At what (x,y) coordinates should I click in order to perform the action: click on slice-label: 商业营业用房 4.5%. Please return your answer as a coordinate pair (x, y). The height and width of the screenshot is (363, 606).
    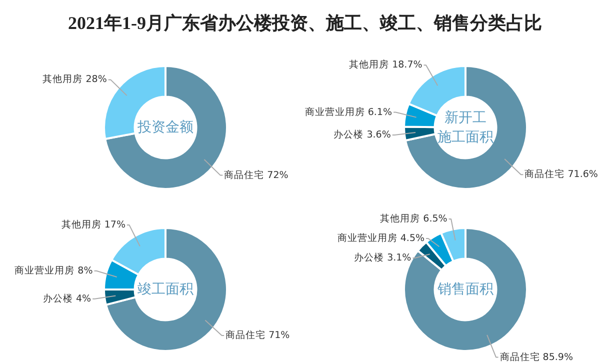
    Looking at the image, I should click on (381, 238).